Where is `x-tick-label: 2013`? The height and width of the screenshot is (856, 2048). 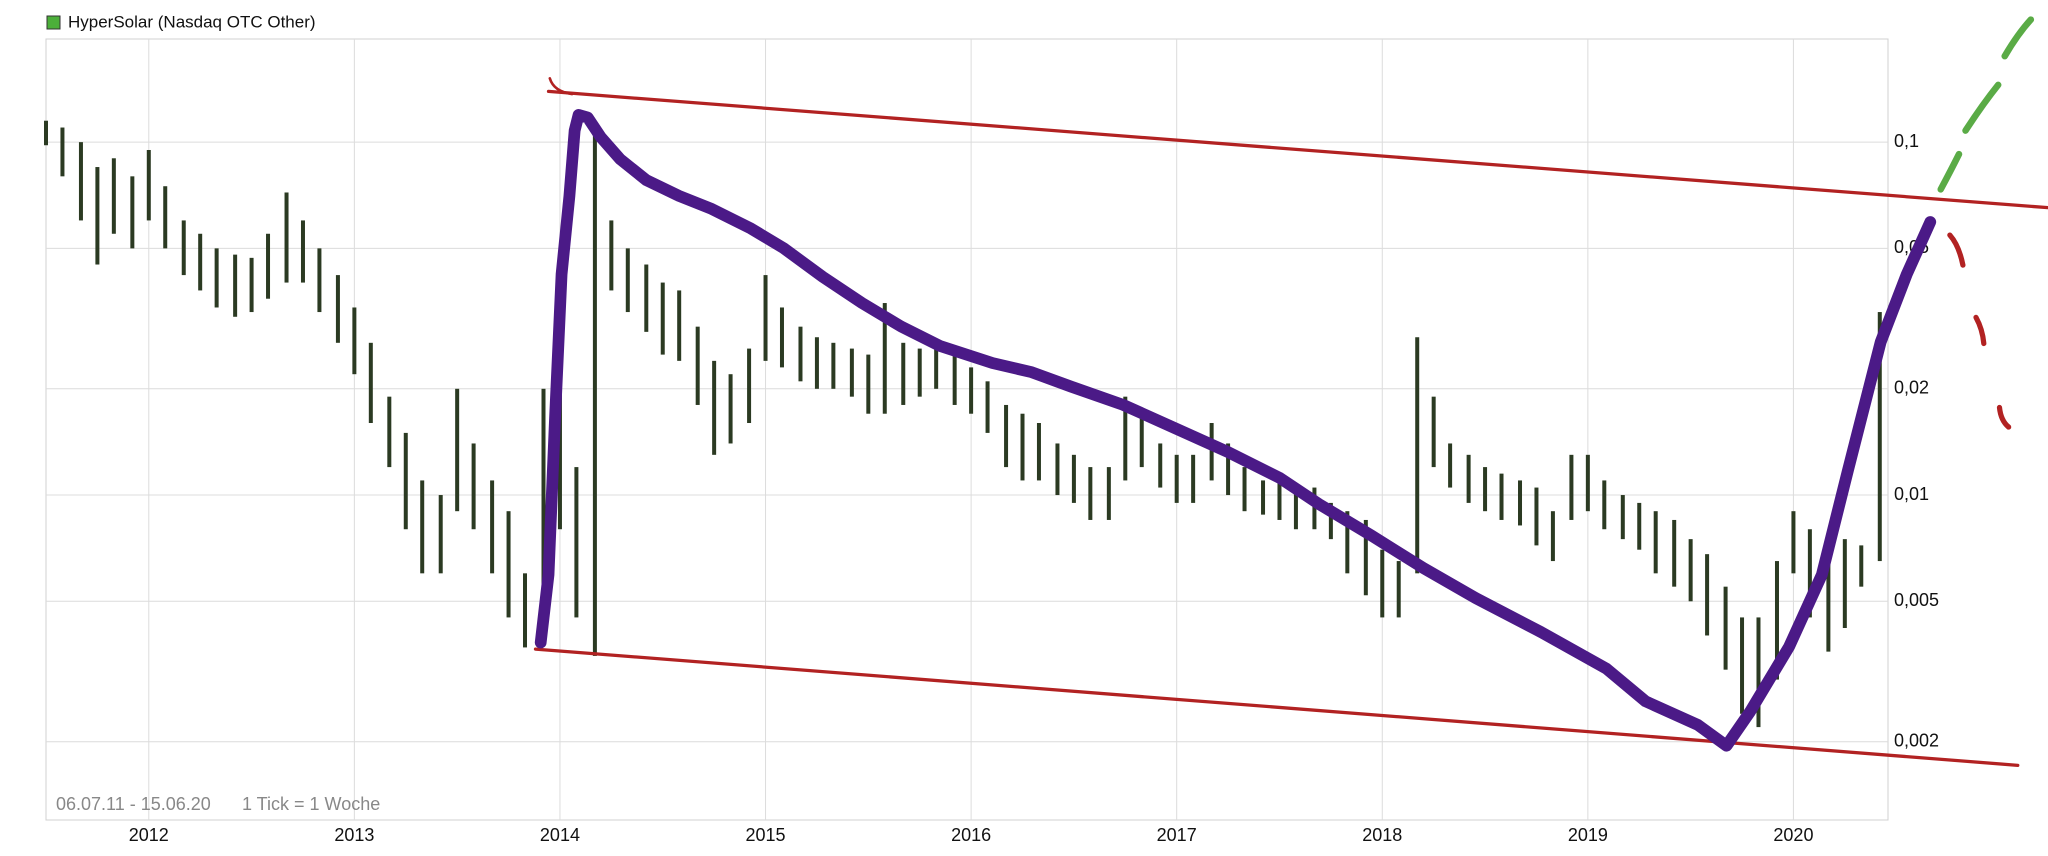
x-tick-label: 2013 is located at coordinates (354, 835).